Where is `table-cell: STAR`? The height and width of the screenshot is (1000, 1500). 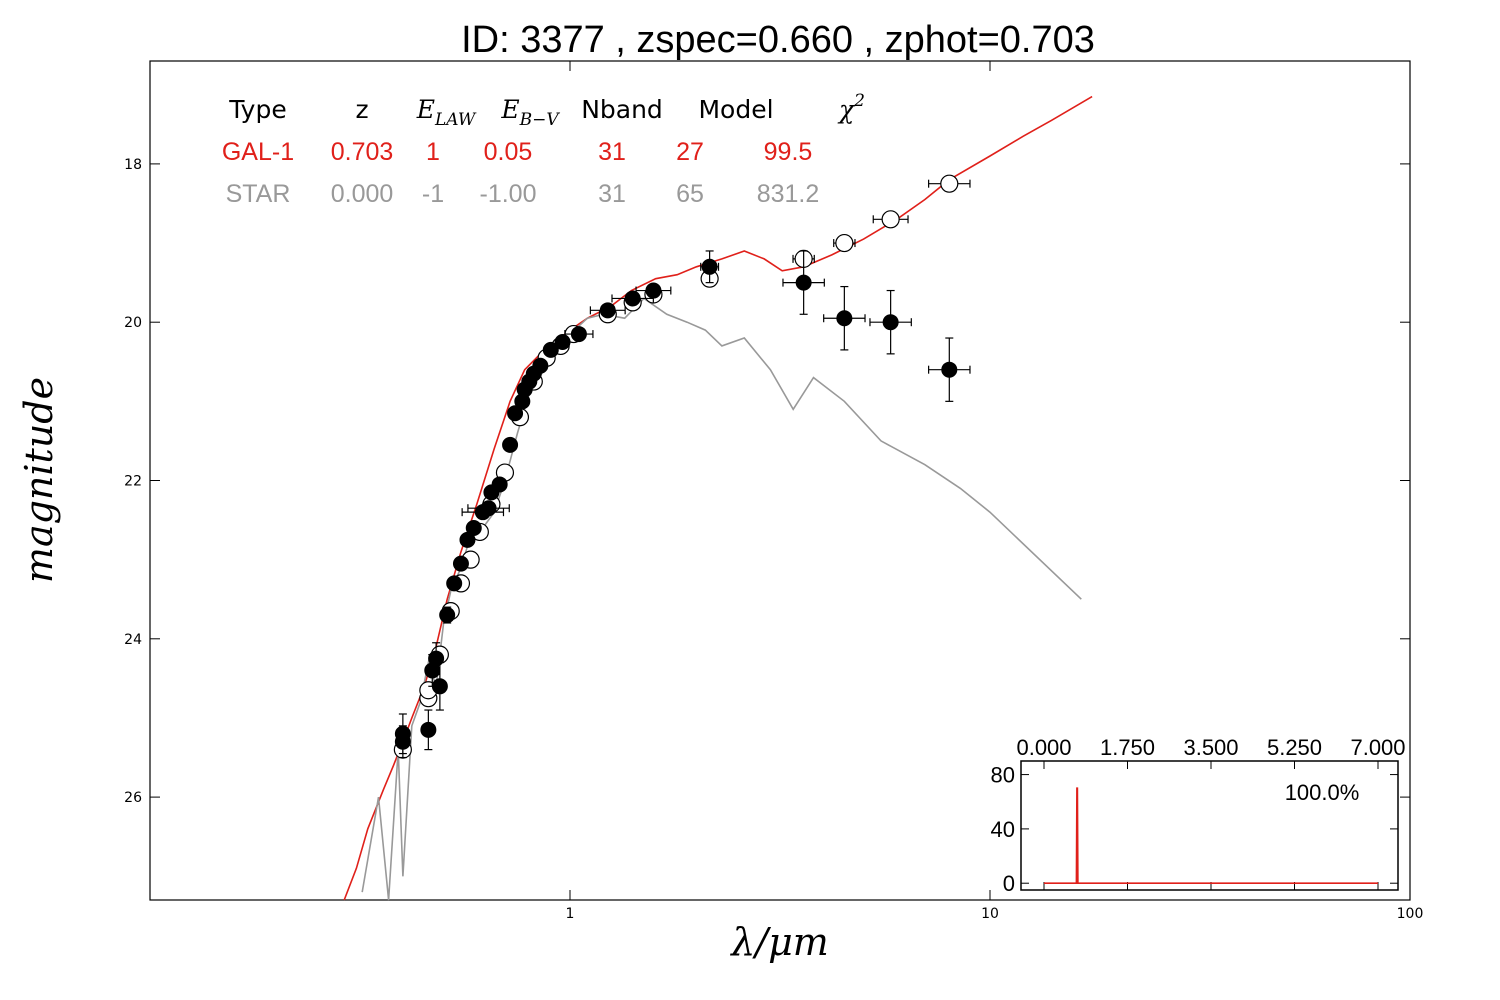 table-cell: STAR is located at coordinates (258, 194).